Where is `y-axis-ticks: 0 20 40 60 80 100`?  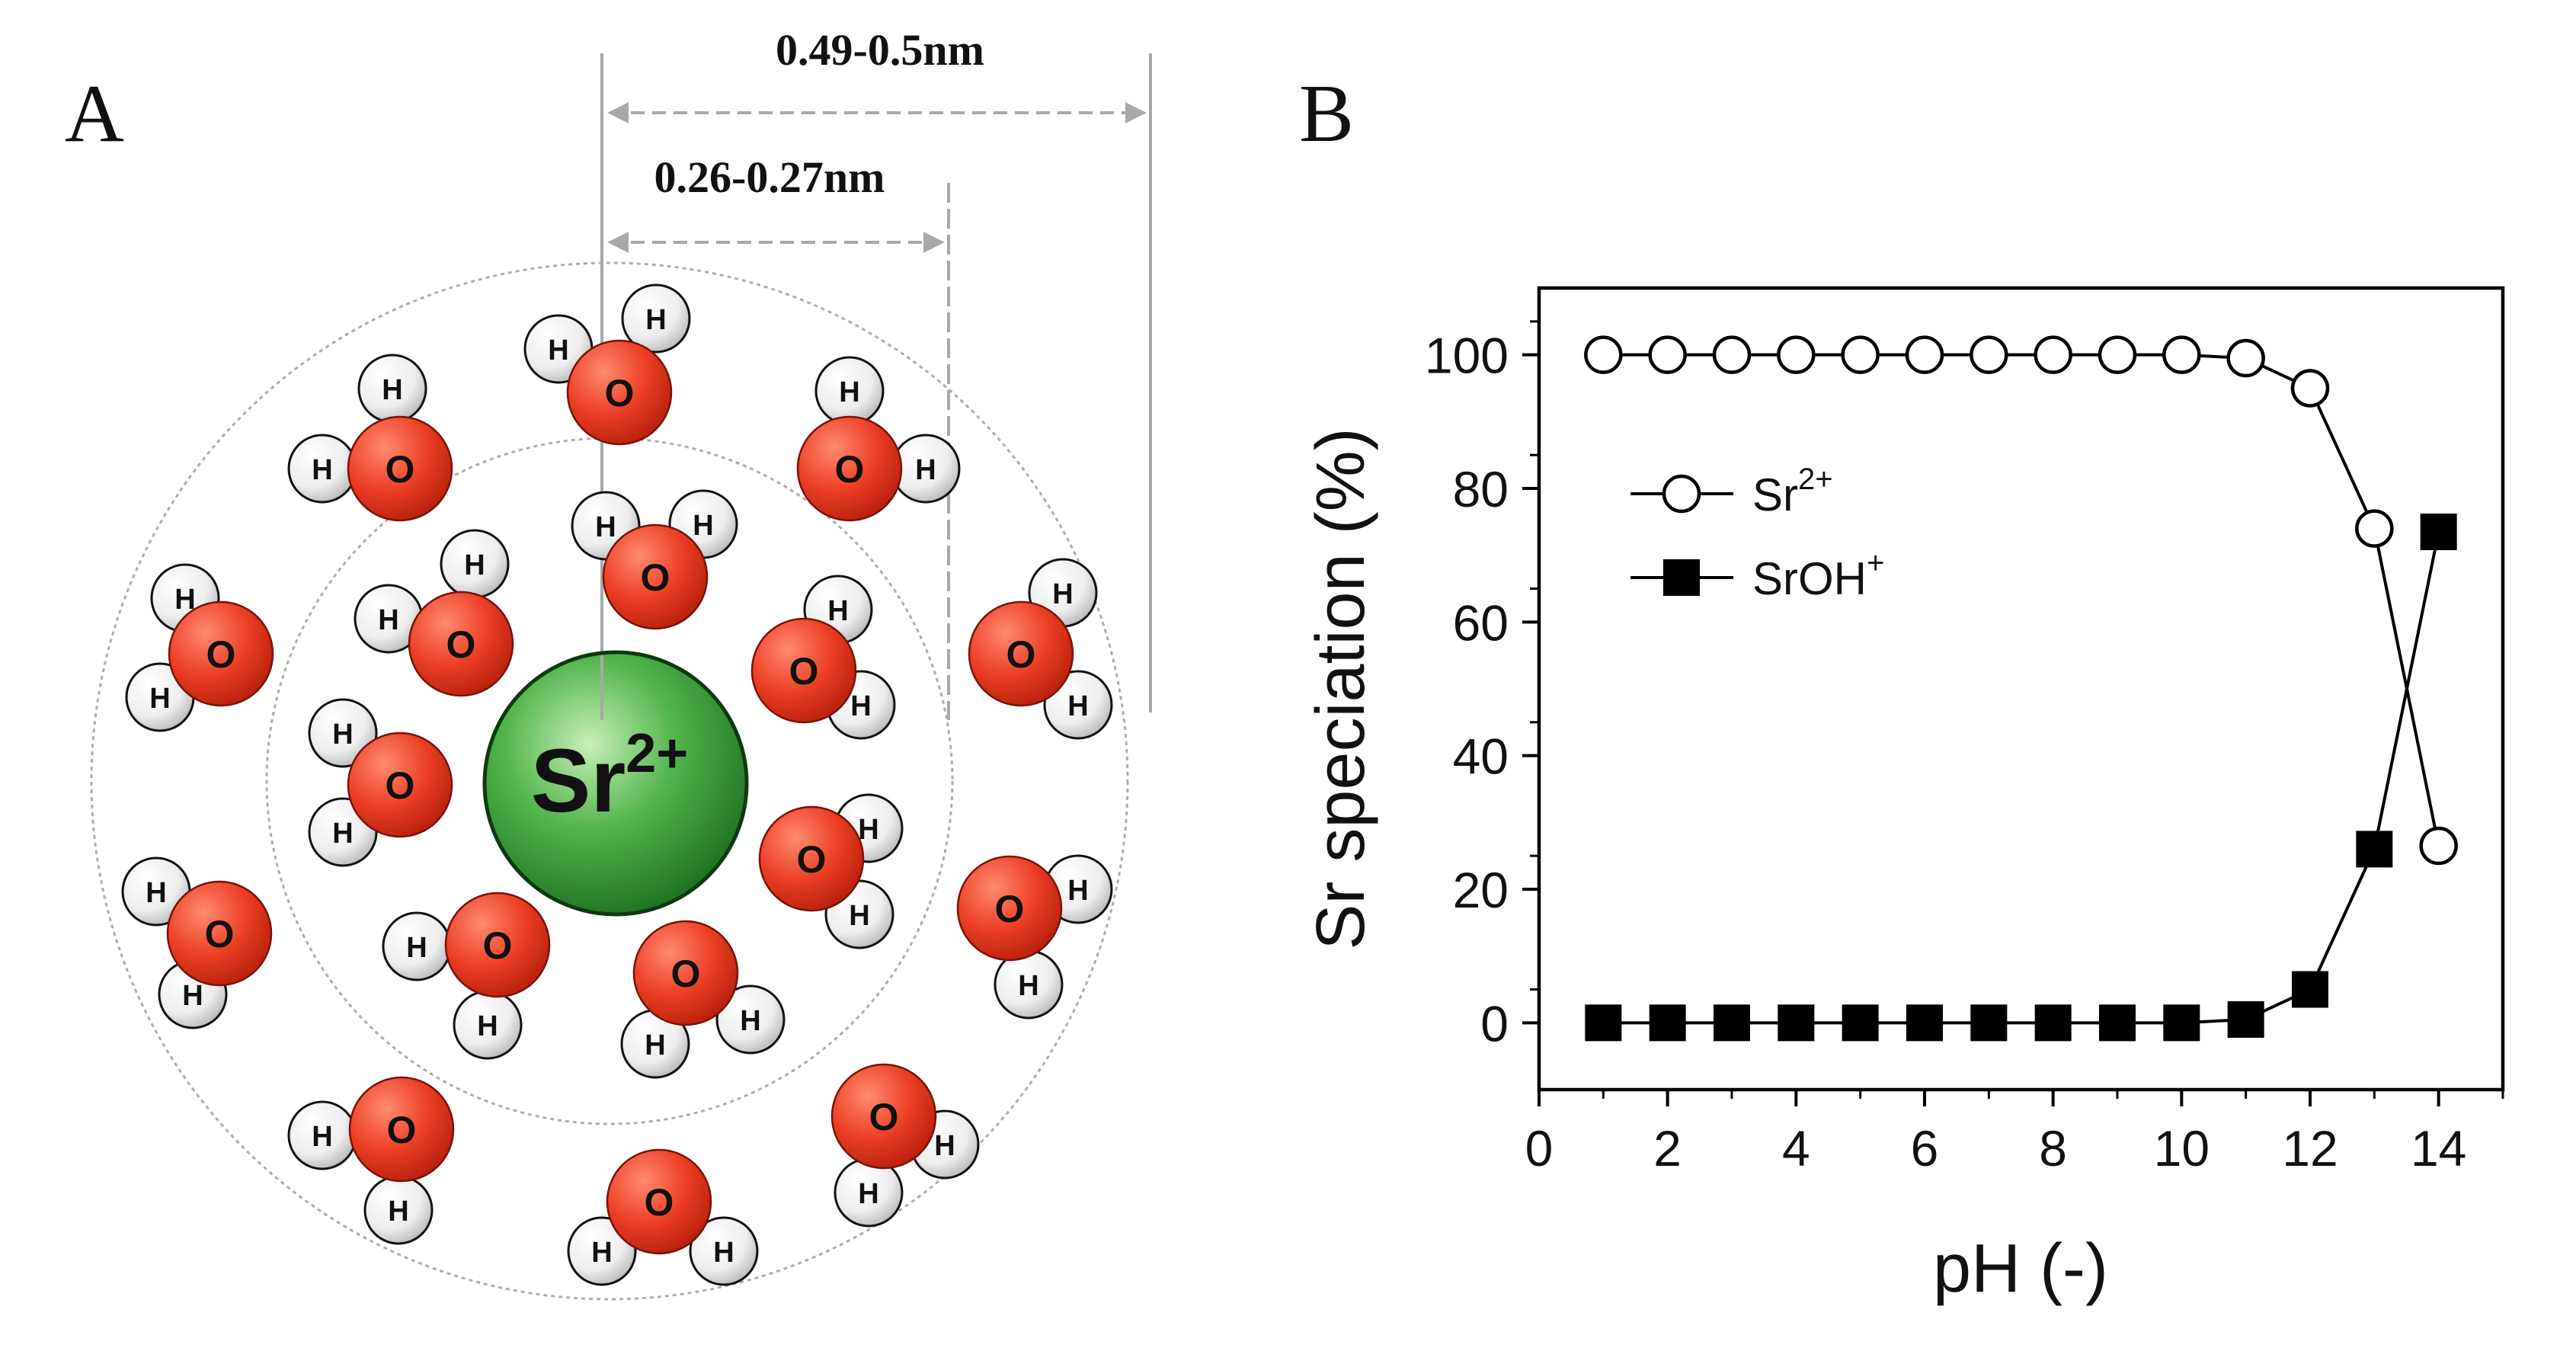 y-axis-ticks: 0 20 40 60 80 100 is located at coordinates (1482, 686).